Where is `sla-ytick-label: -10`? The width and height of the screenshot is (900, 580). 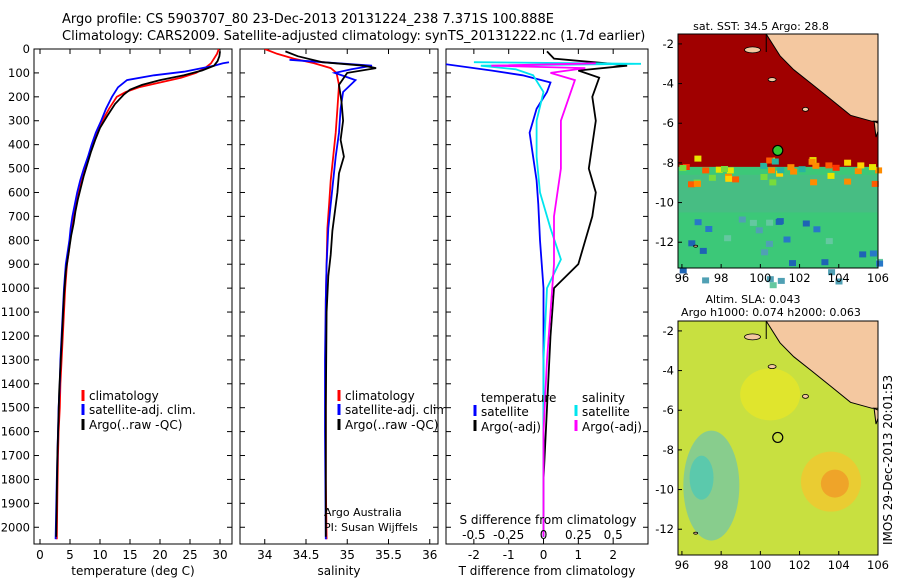
sla-ytick-label: -10 is located at coordinates (664, 490).